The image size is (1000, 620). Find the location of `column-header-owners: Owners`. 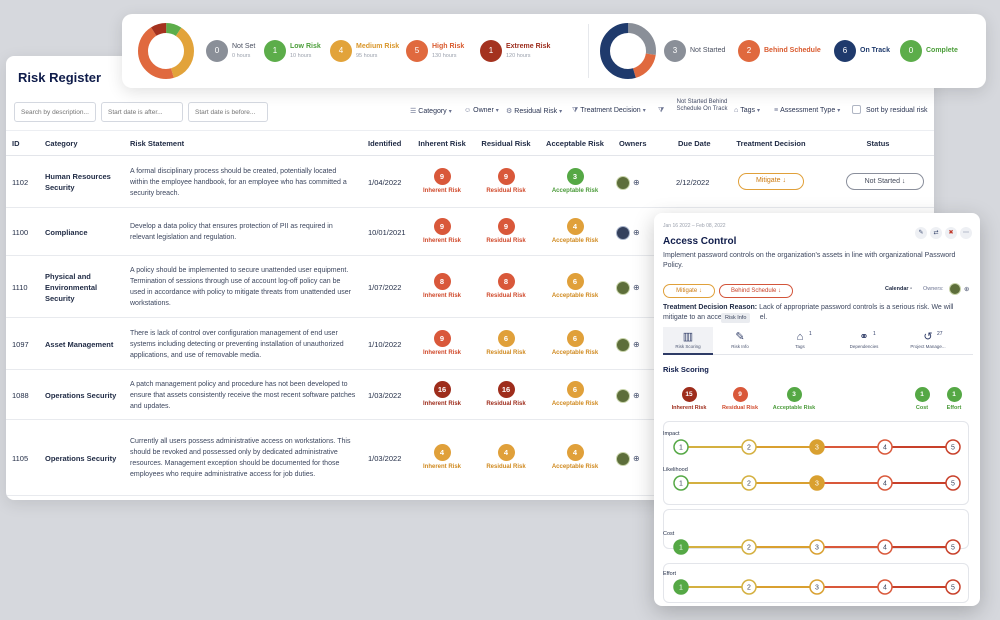

column-header-owners: Owners is located at coordinates (633, 143).